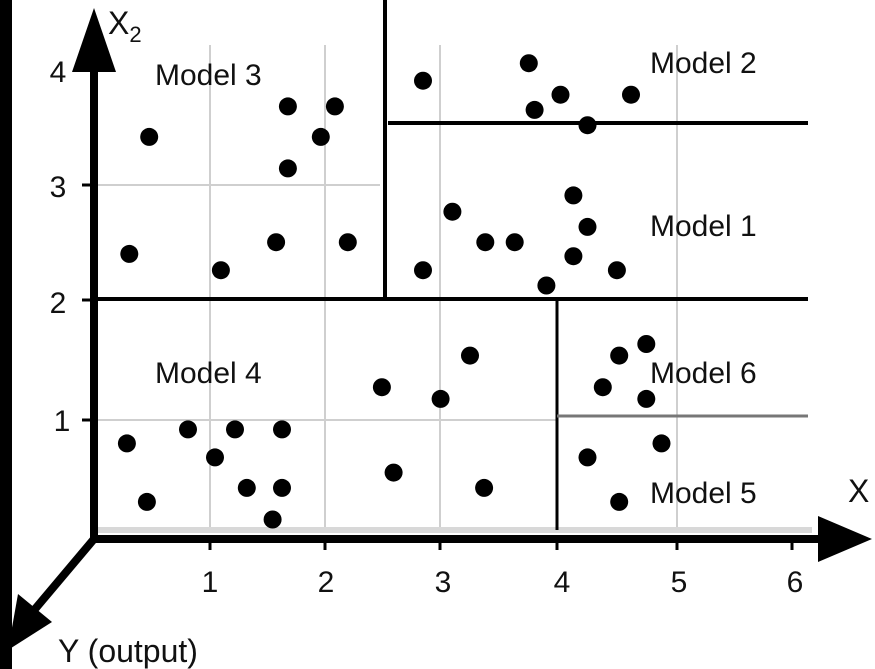  What do you see at coordinates (88, 245) in the screenshot?
I see `y-tick-marks` at bounding box center [88, 245].